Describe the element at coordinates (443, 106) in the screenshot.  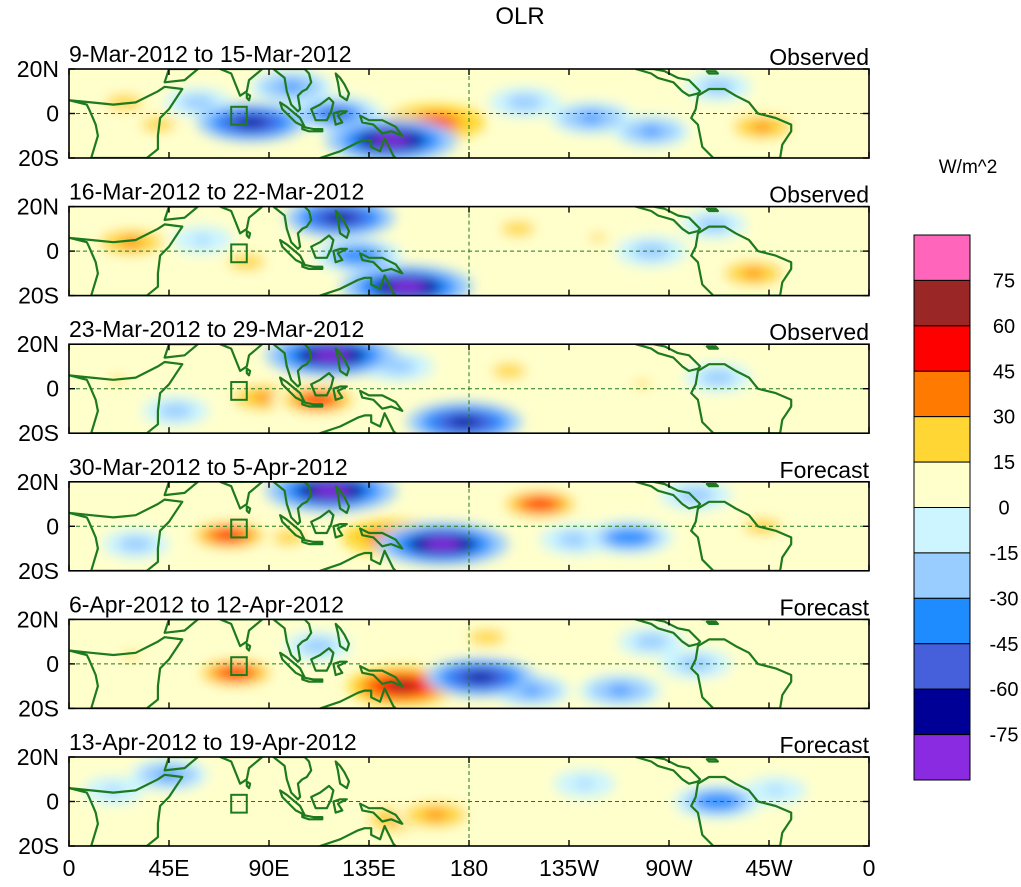
I see `panel-1: 20N 0 20S 9-Mar-2012 to 15-Mar-2012 Observed` at that location.